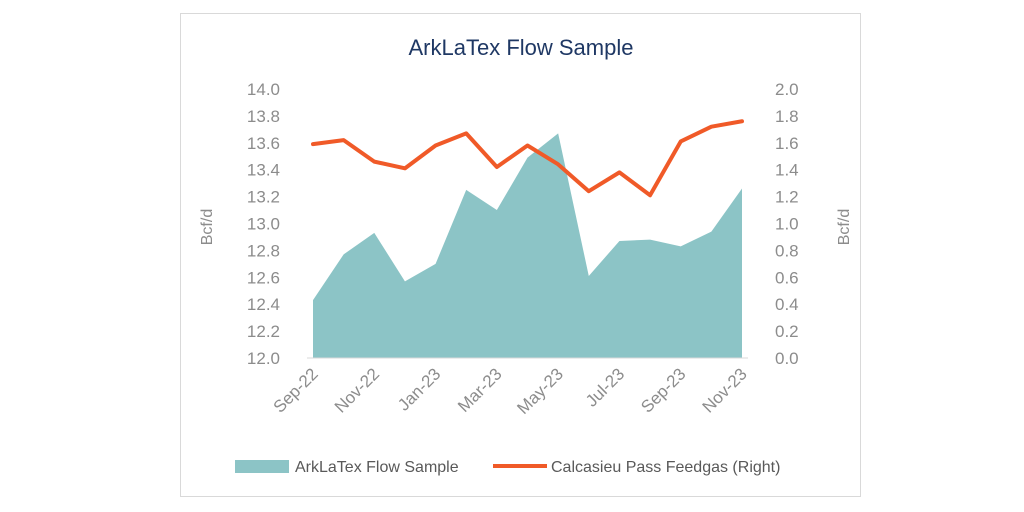  I want to click on left-tick-label: 13.8, so click(263, 116).